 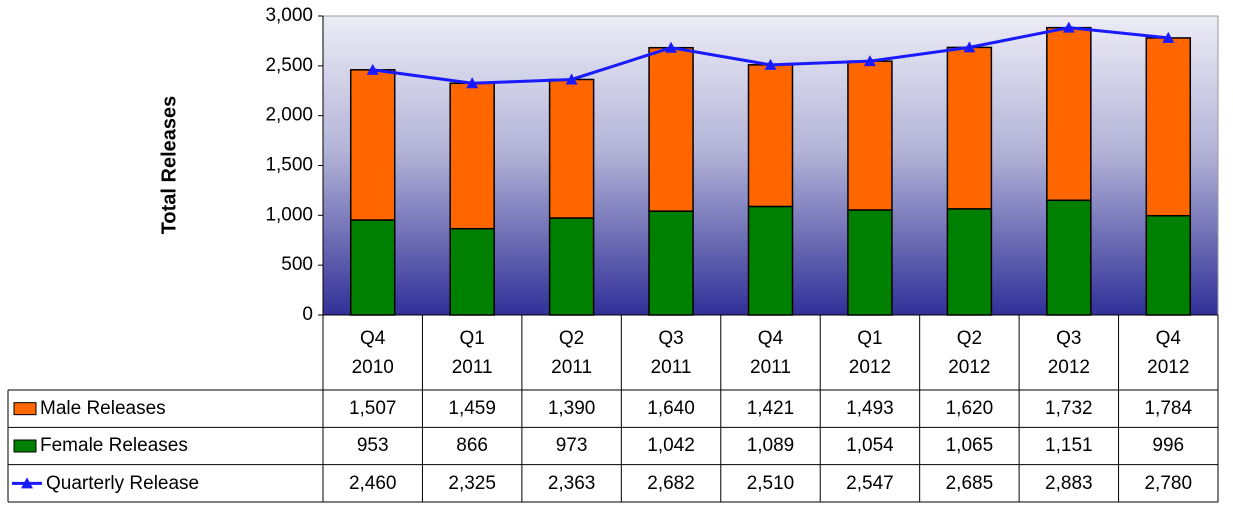 I want to click on legend-label: Quarterly Release, so click(x=123, y=483).